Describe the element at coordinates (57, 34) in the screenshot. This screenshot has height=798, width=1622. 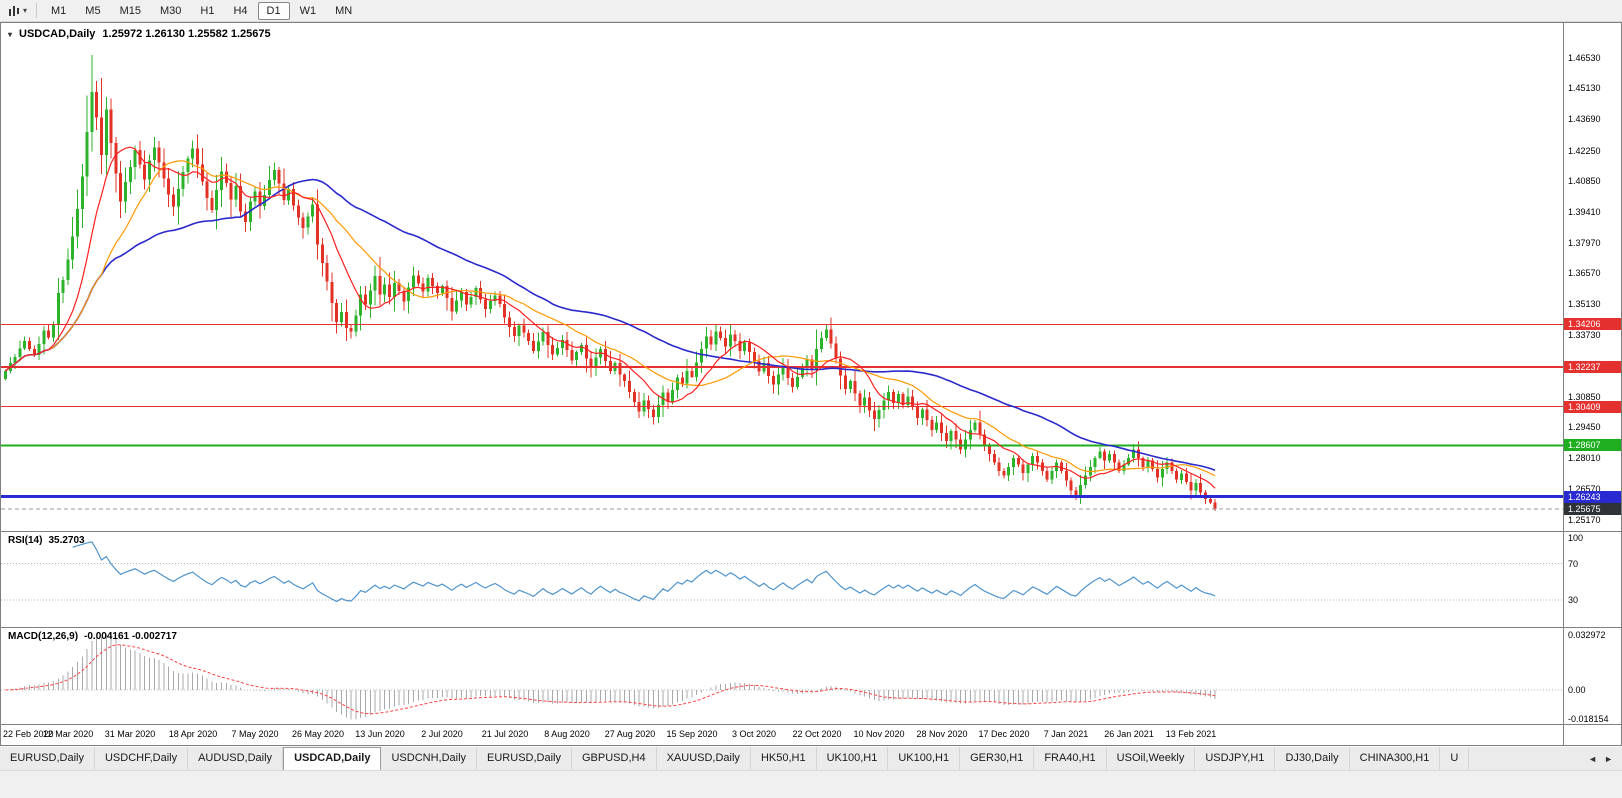
I see `chart-symbol-label: USDCAD,Daily` at that location.